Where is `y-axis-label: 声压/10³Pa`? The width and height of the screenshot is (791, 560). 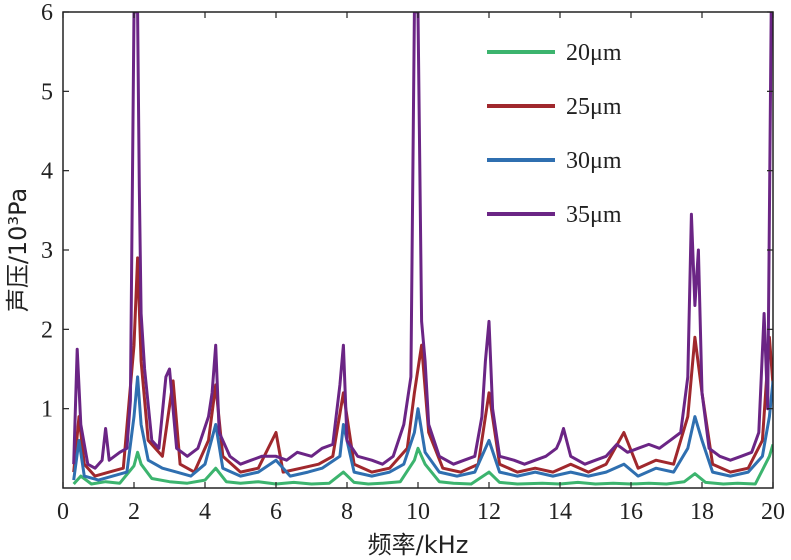 y-axis-label: 声压/10³Pa is located at coordinates (18, 250).